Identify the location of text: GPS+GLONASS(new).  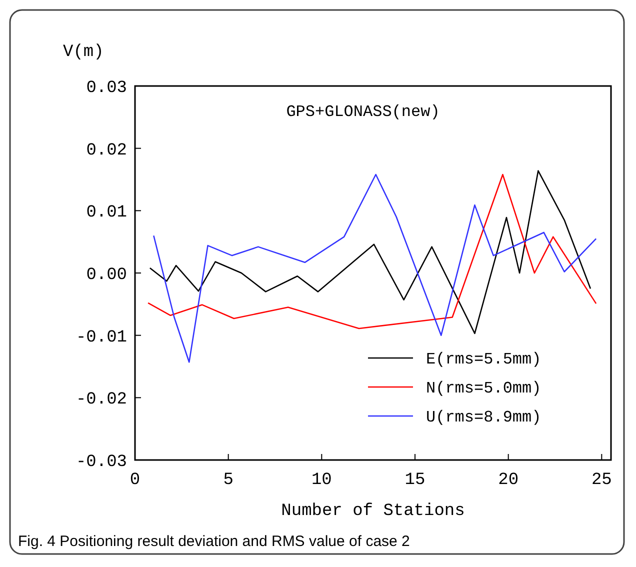
(363, 112).